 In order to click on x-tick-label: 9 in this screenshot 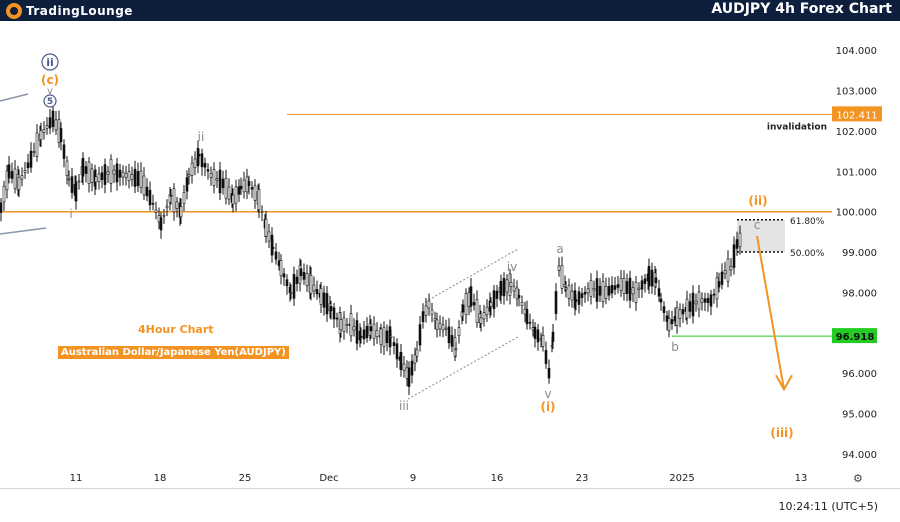, I will do `click(413, 478)`.